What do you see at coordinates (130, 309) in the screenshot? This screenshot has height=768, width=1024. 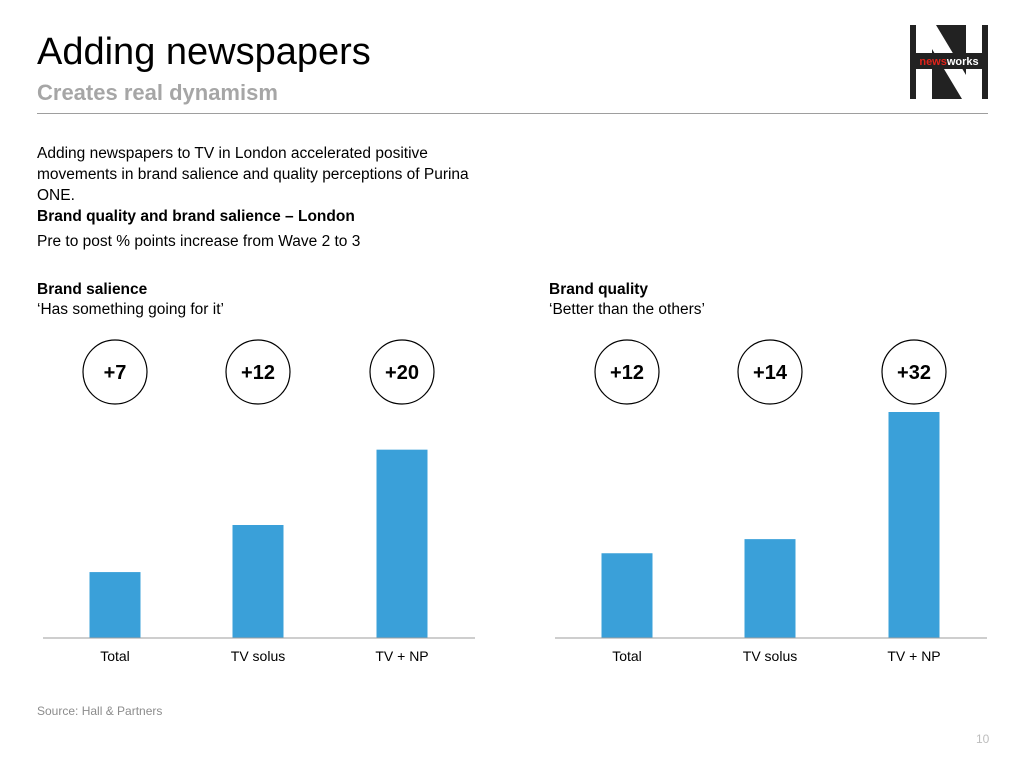 I see `chart-subtitle: ‘Has something going for it’` at bounding box center [130, 309].